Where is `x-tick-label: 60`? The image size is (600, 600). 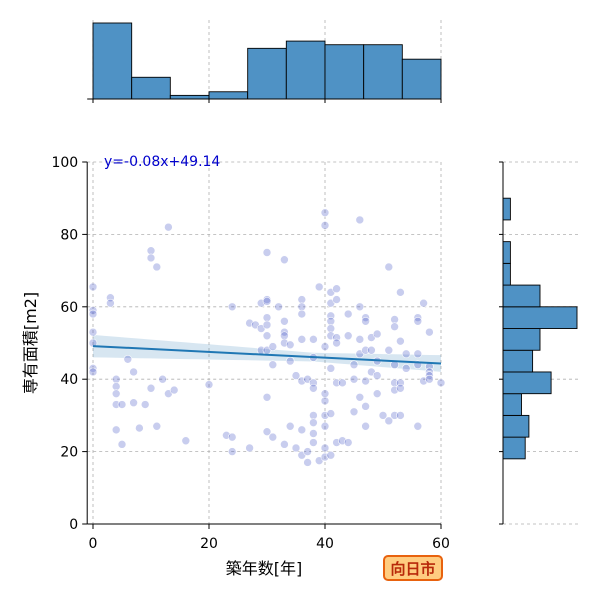 x-tick-label: 60 is located at coordinates (441, 544).